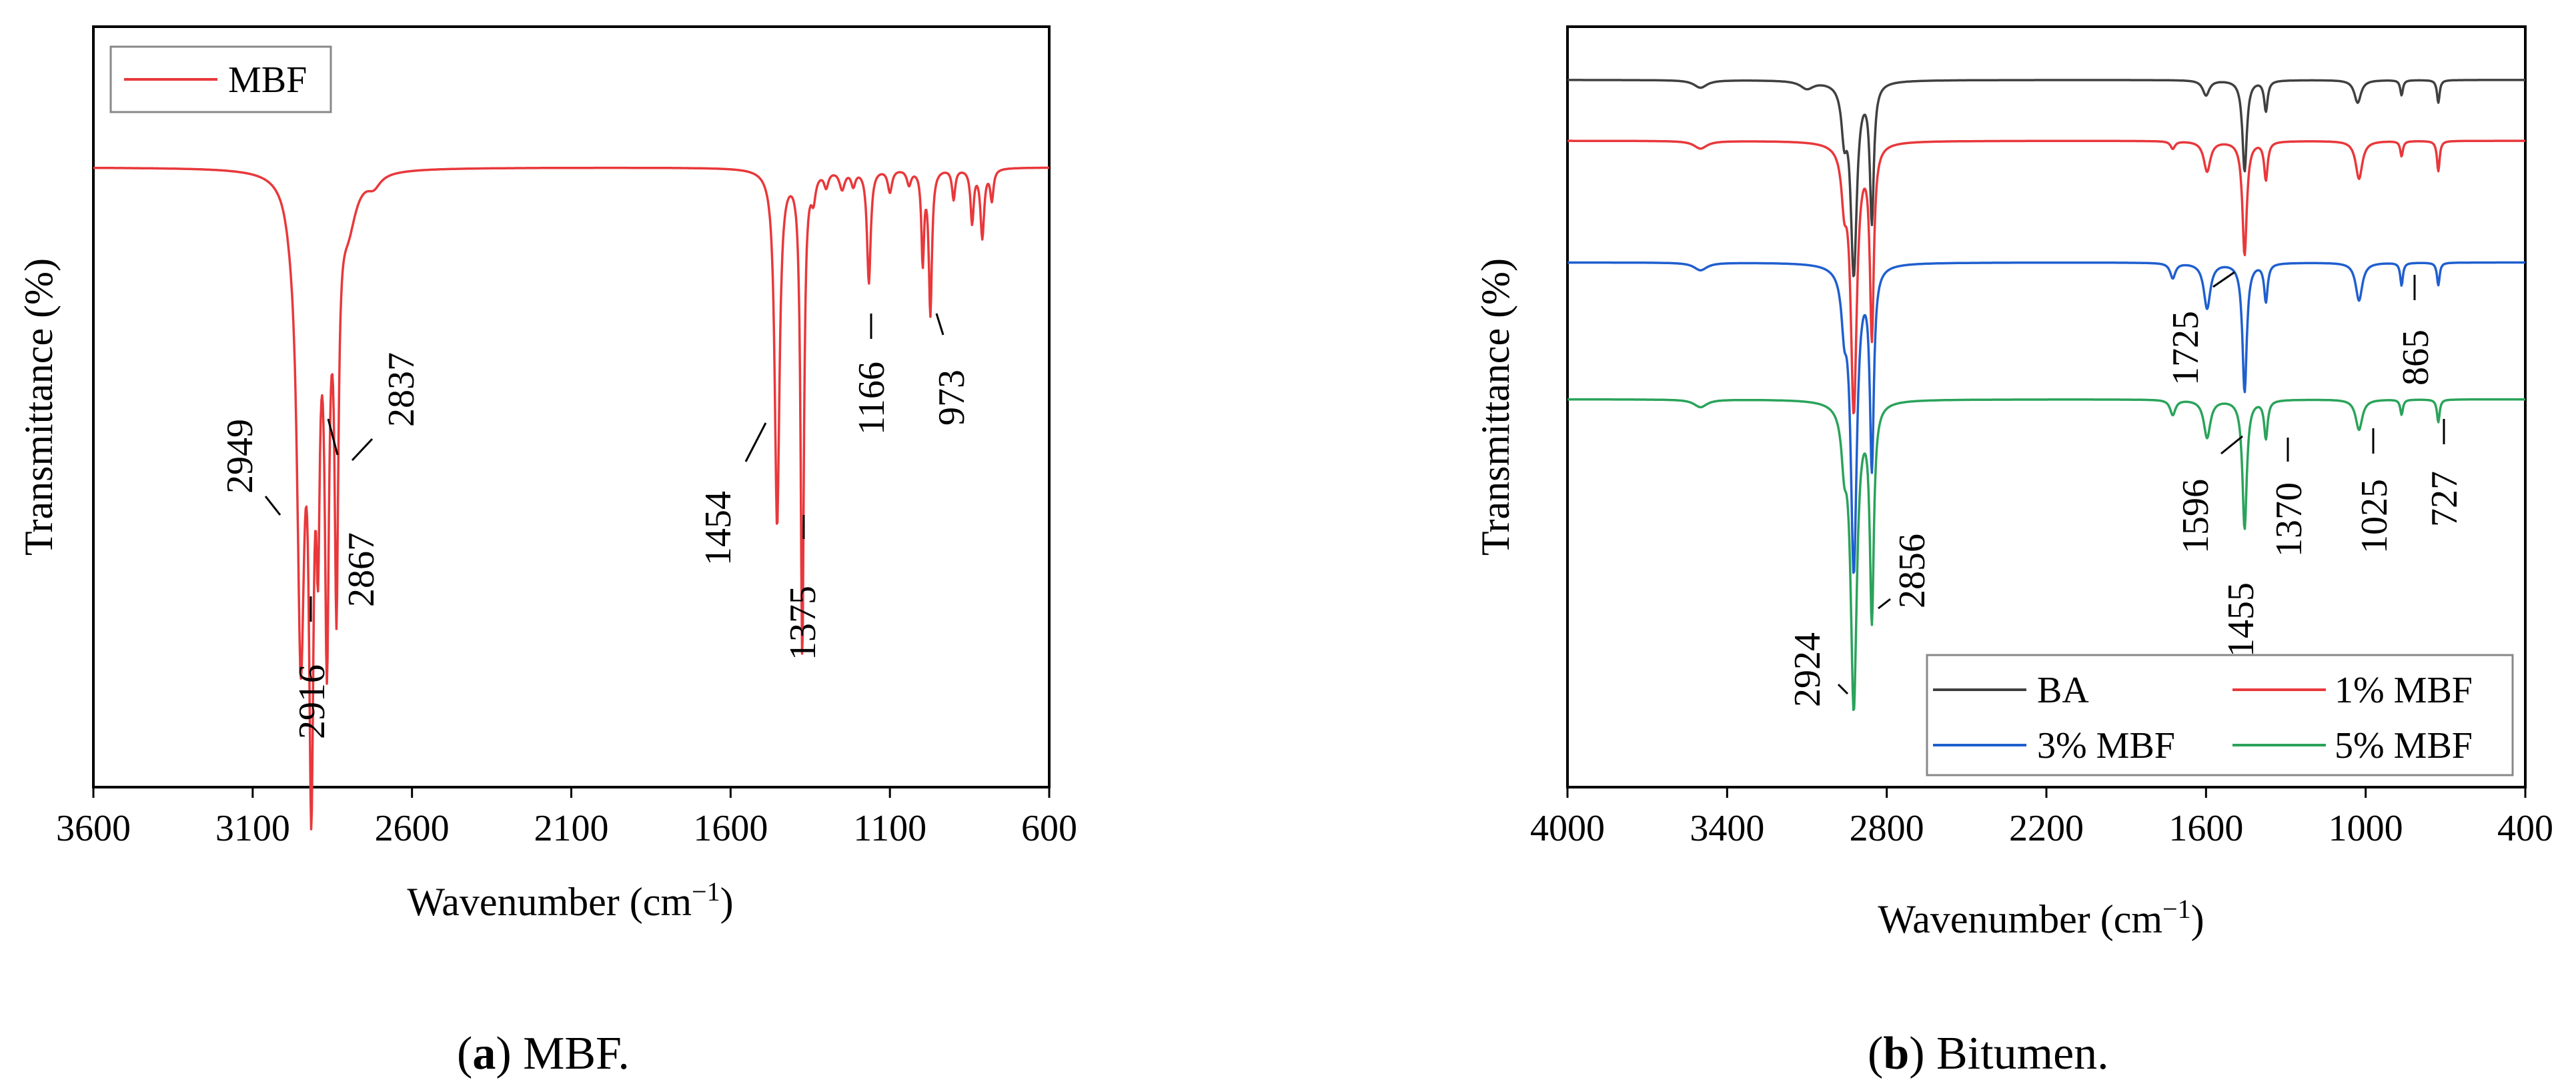 The height and width of the screenshot is (1092, 2576). What do you see at coordinates (240, 456) in the screenshot?
I see `annotation-a-2949: 2949` at bounding box center [240, 456].